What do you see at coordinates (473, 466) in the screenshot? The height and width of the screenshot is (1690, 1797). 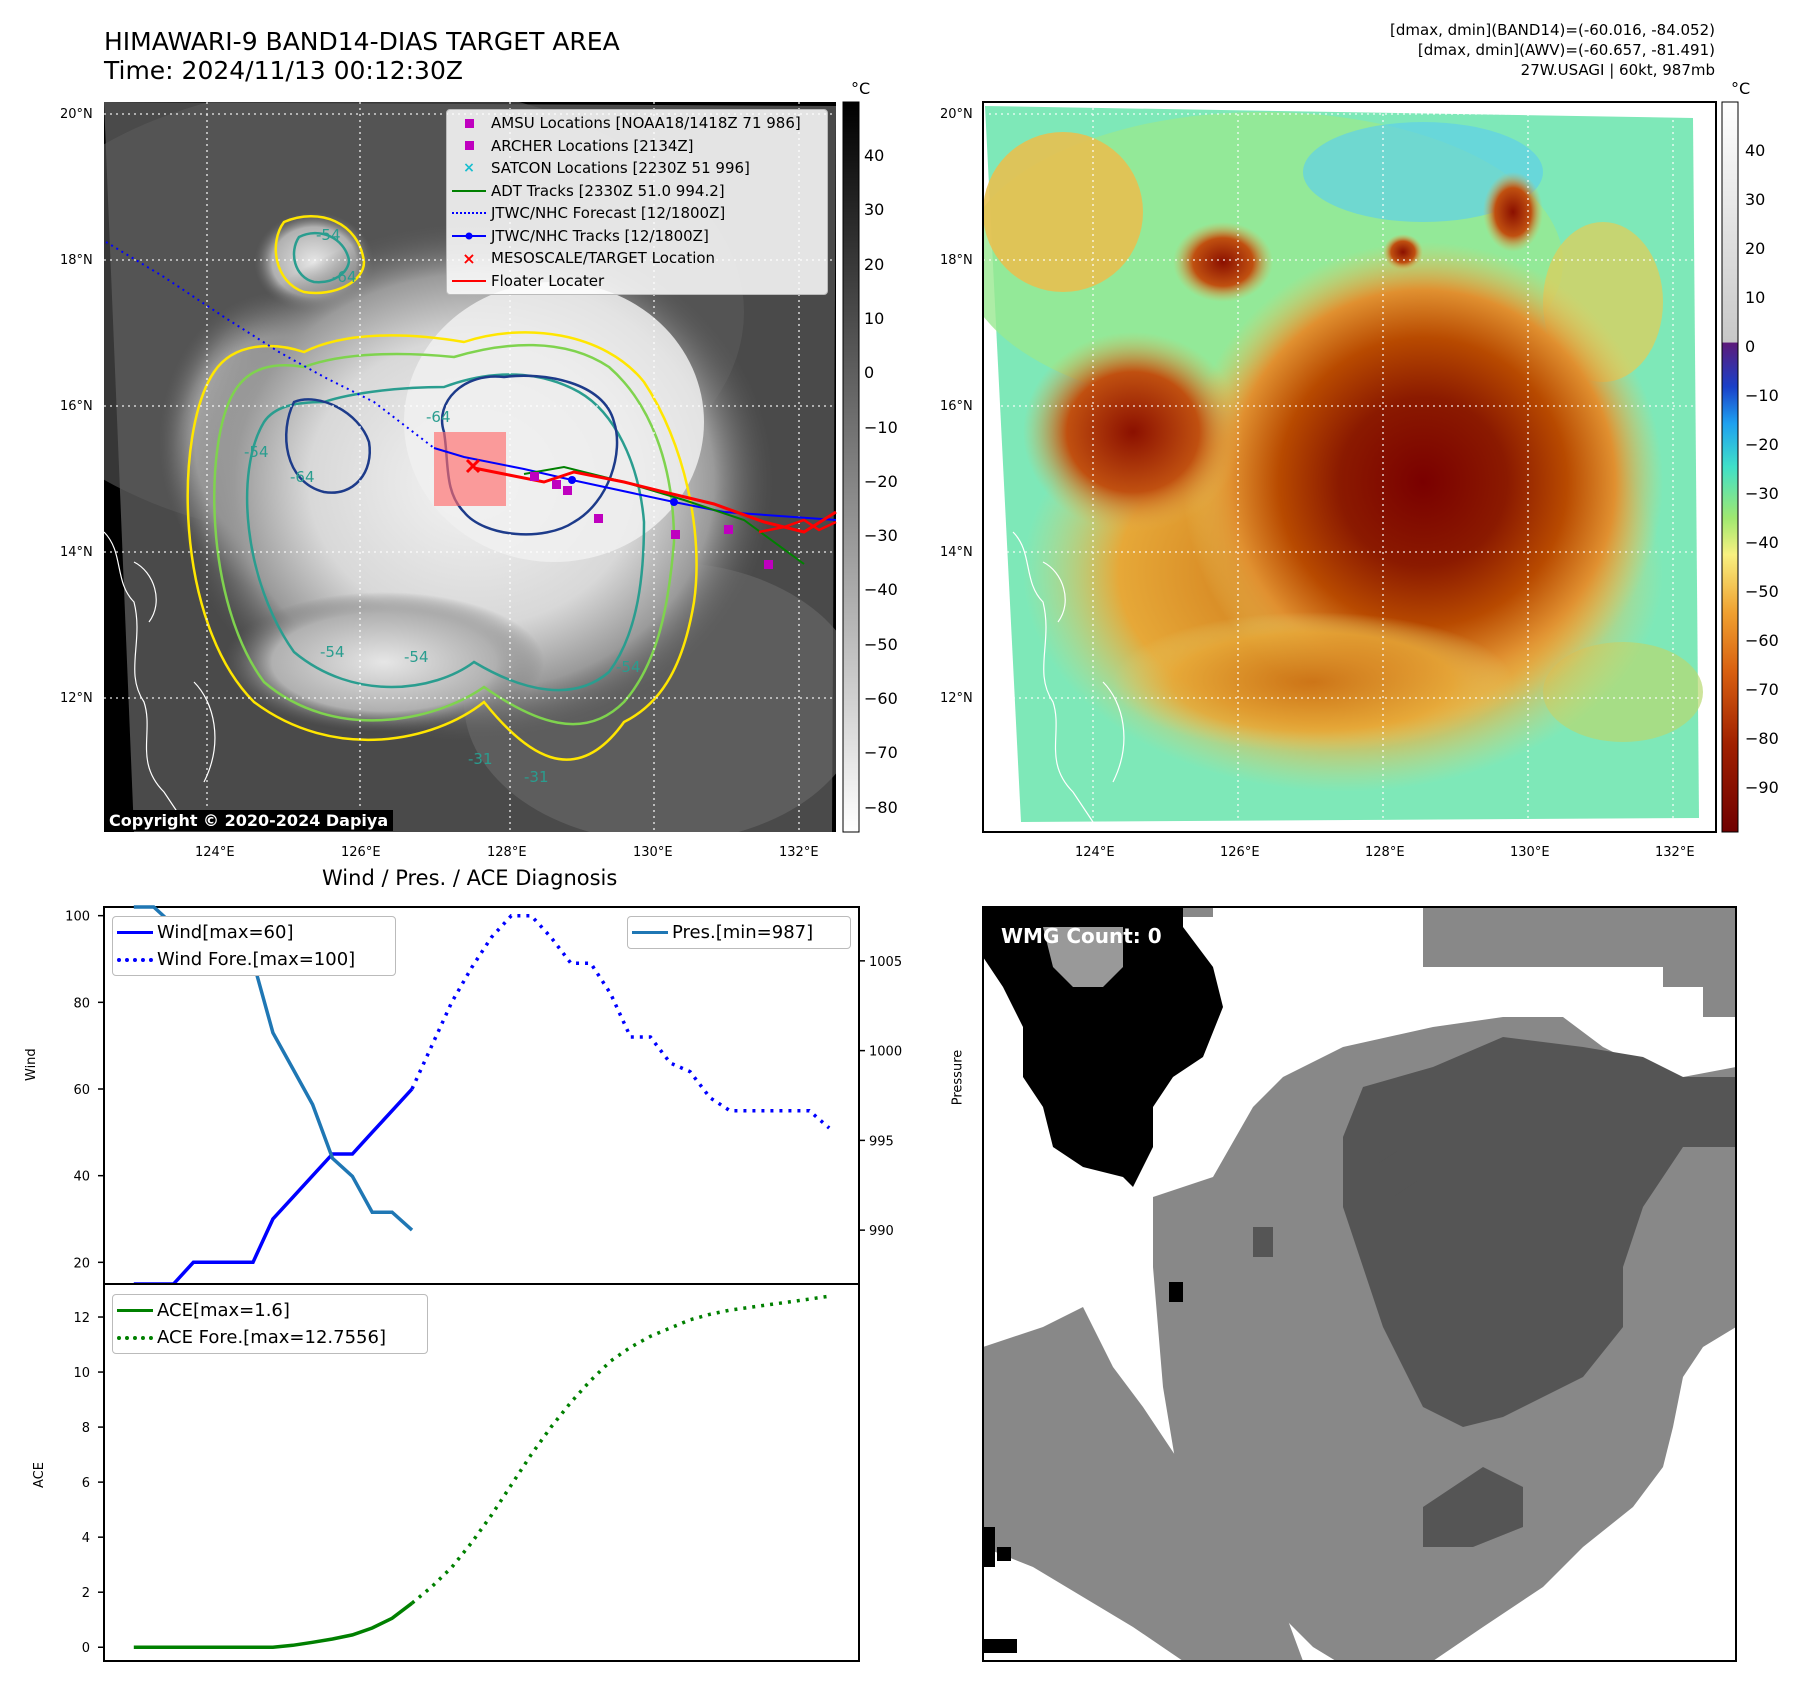 I see `target-location-marker` at bounding box center [473, 466].